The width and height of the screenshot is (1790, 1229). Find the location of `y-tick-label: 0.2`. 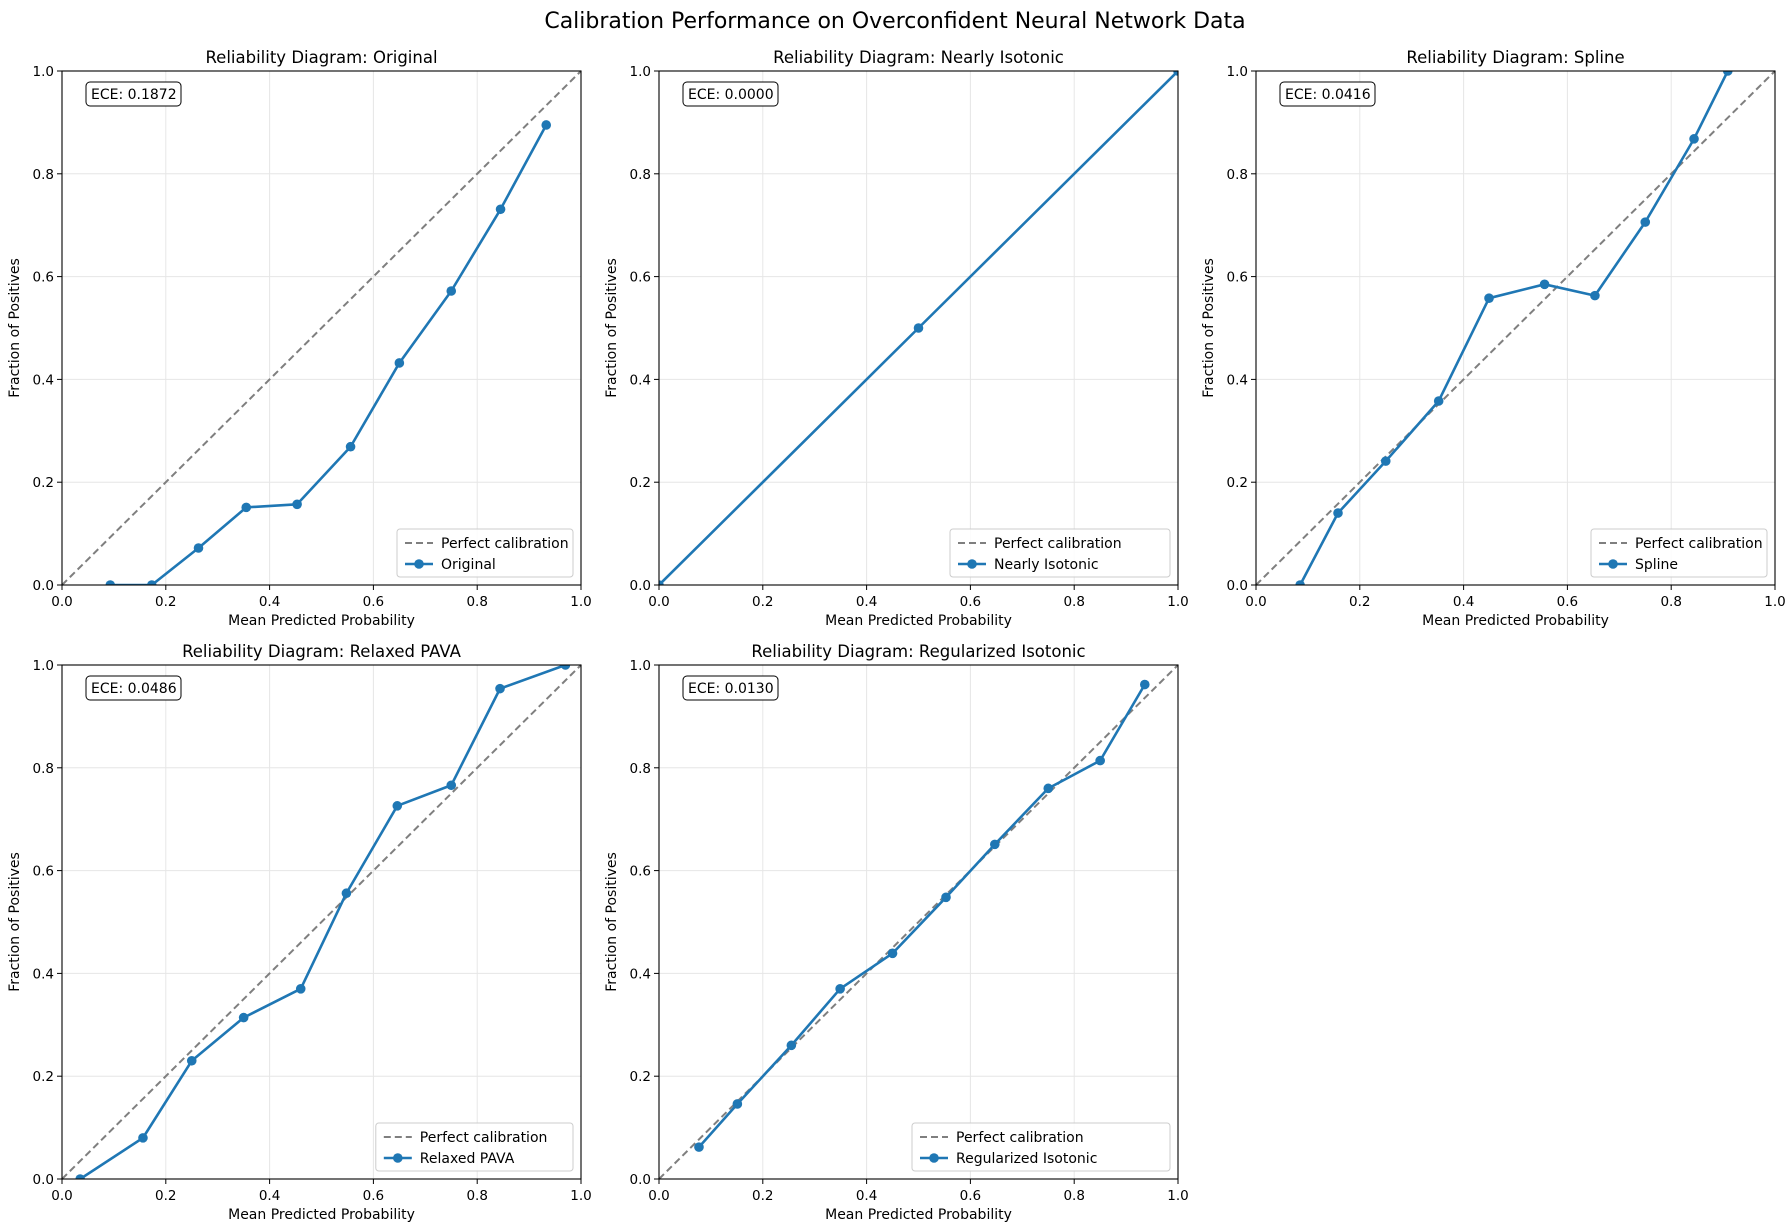

y-tick-label: 0.2 is located at coordinates (1237, 483).